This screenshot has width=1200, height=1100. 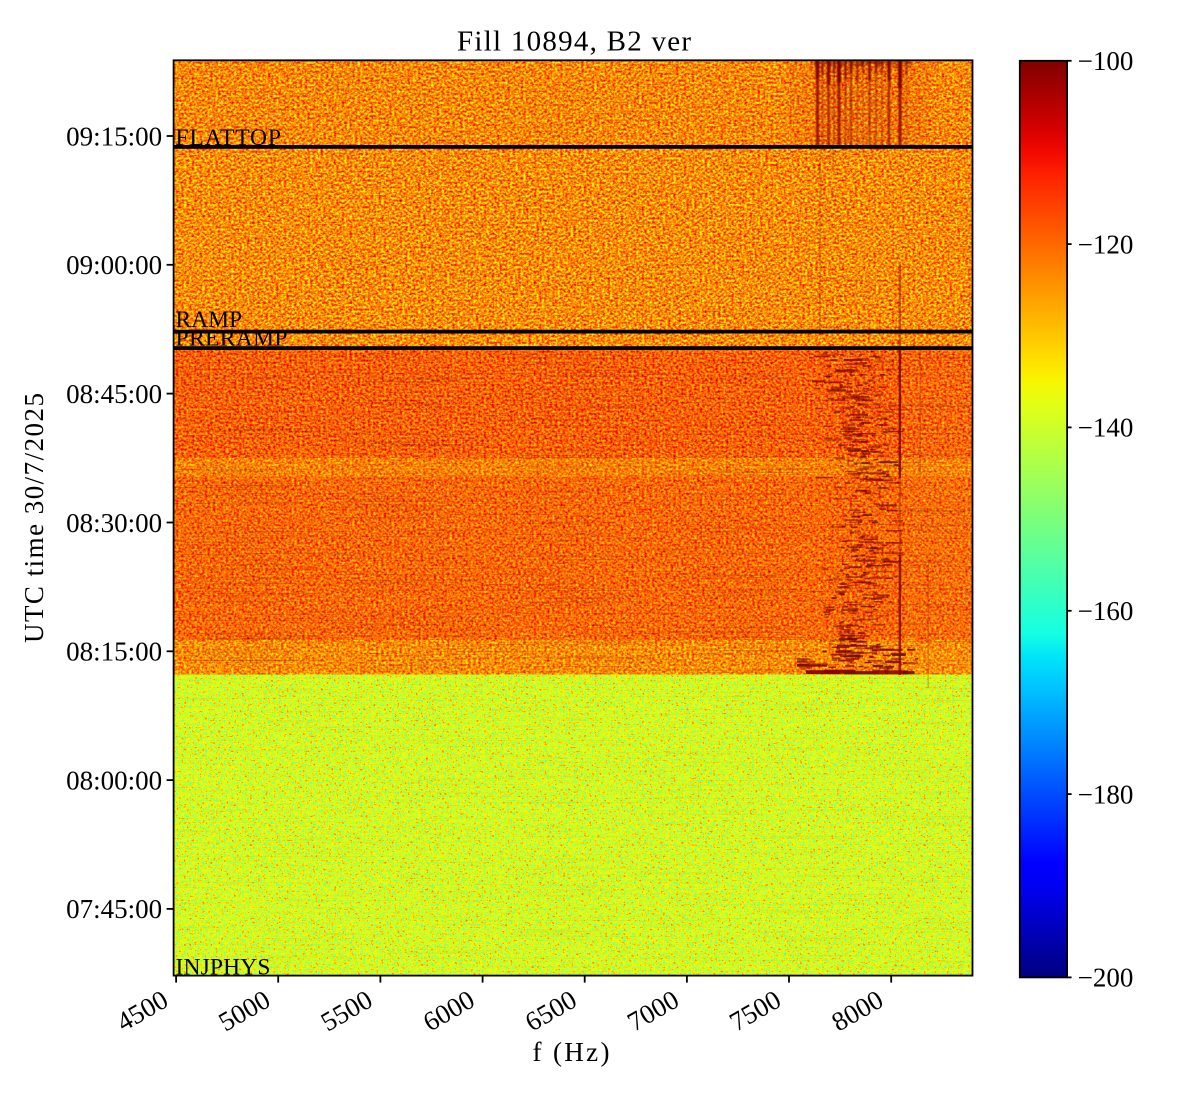 What do you see at coordinates (114, 780) in the screenshot?
I see `svg-text: 08:00:00` at bounding box center [114, 780].